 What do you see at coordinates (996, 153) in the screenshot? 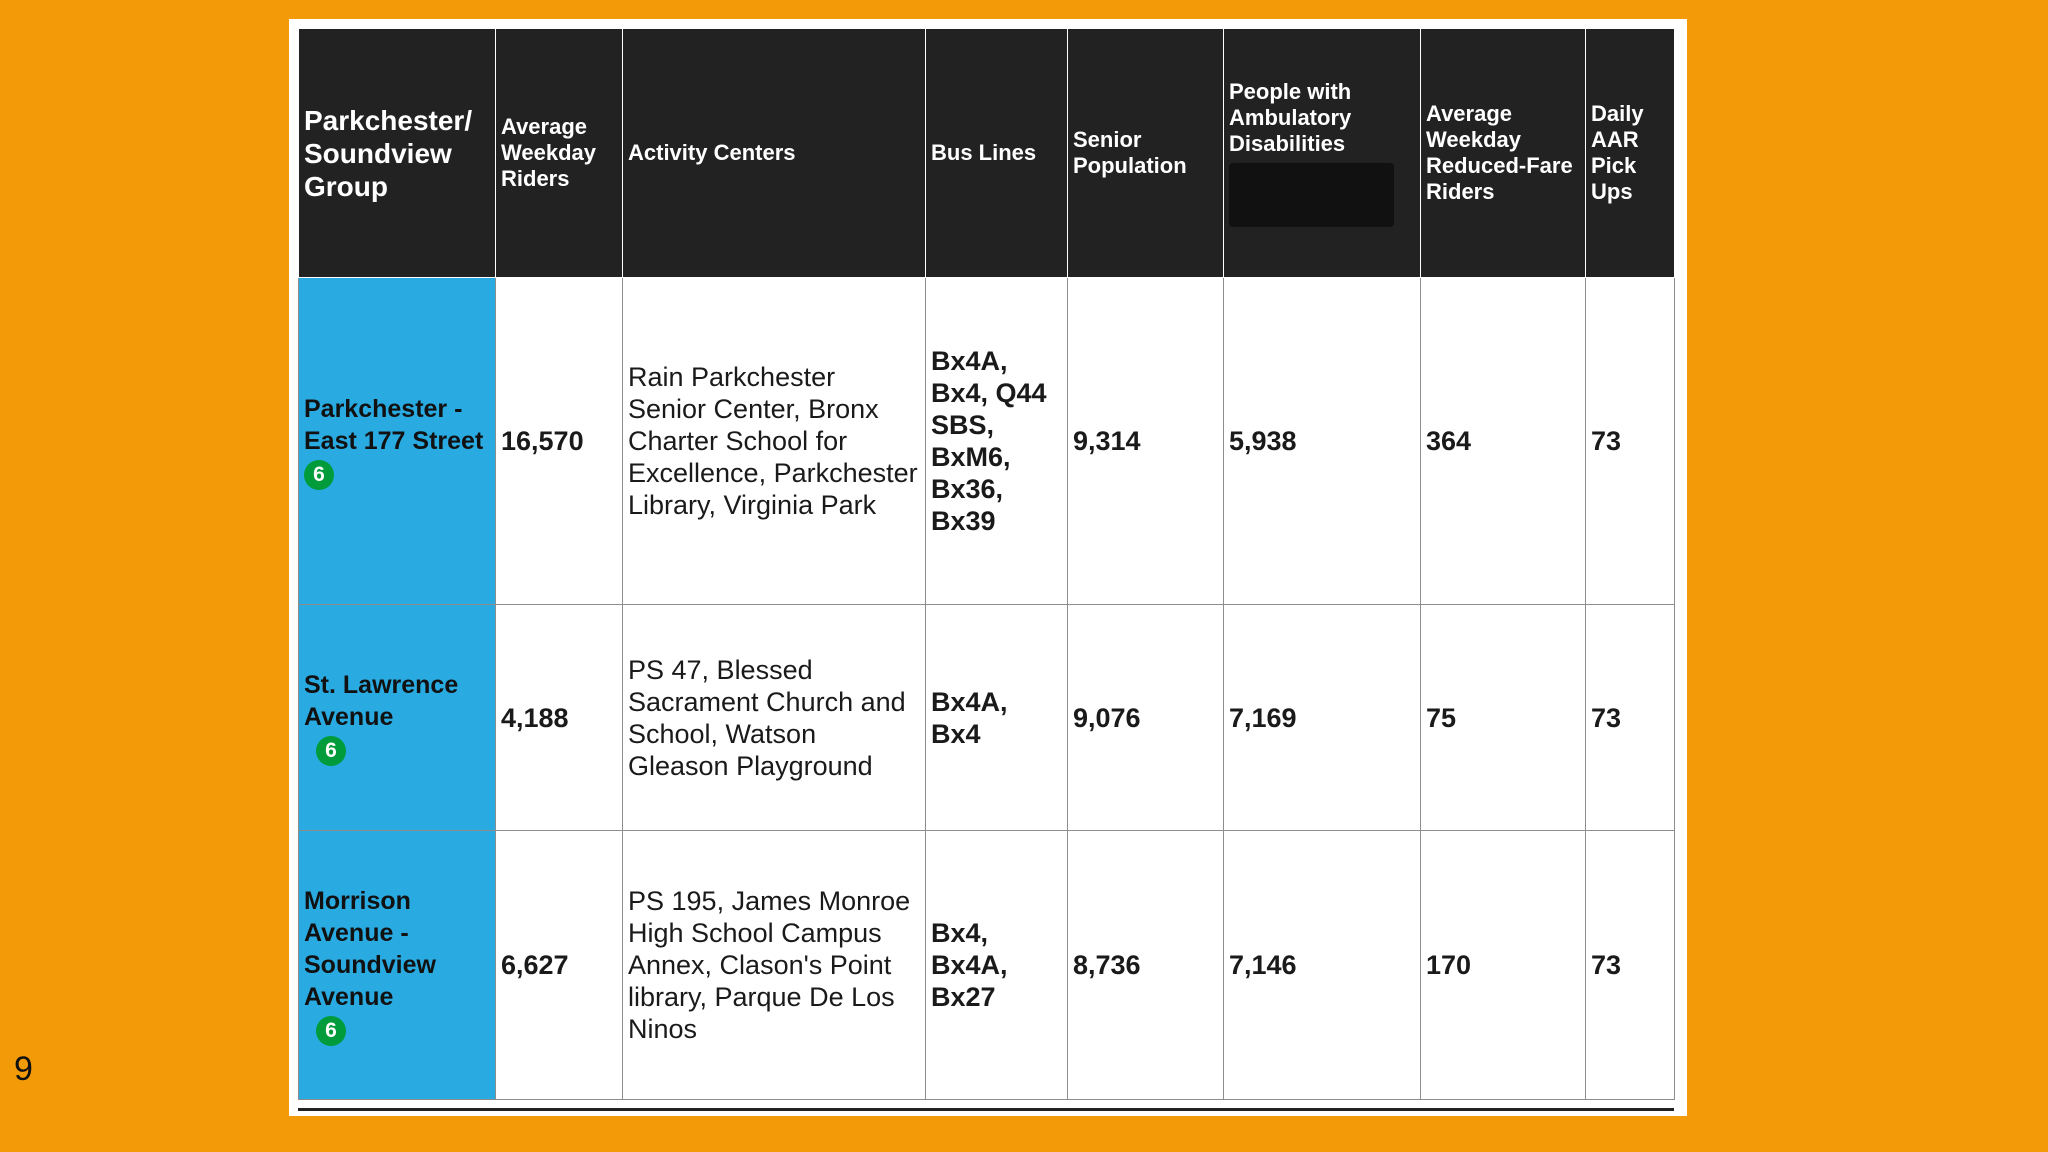
I see `header-bus-lines: Bus Lines` at bounding box center [996, 153].